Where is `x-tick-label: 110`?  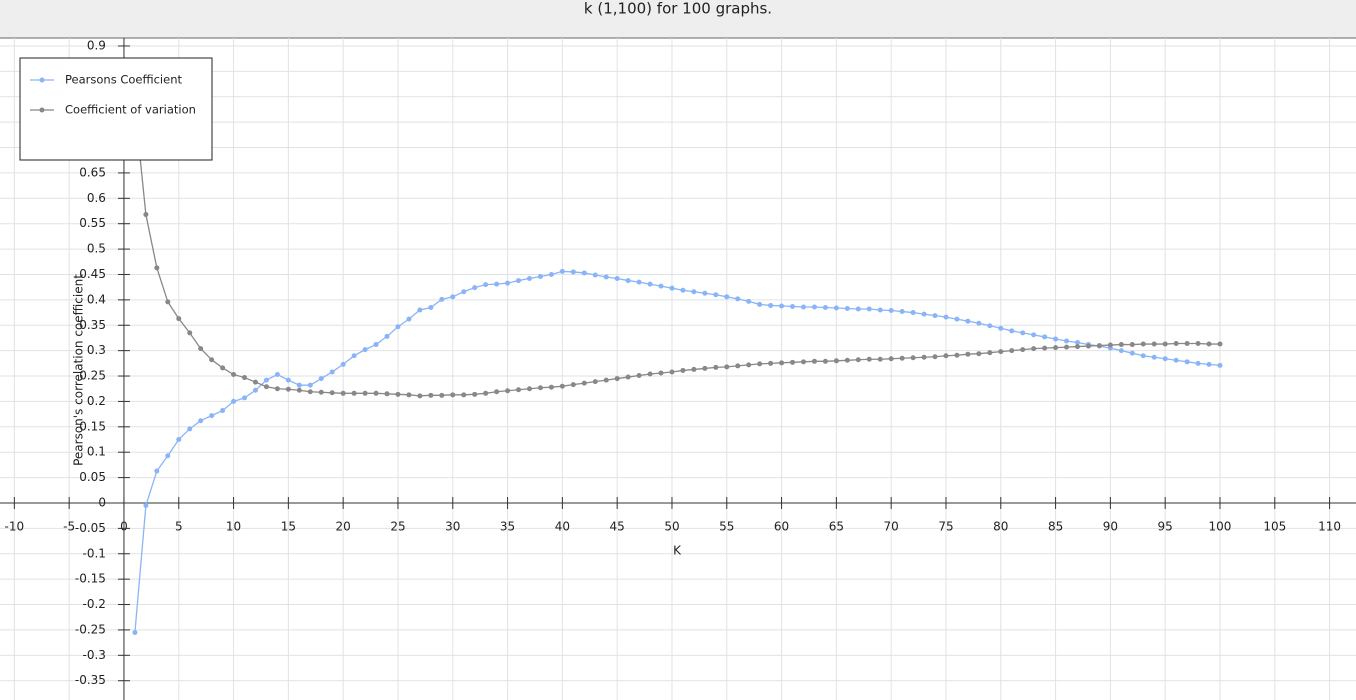
x-tick-label: 110 is located at coordinates (1329, 526).